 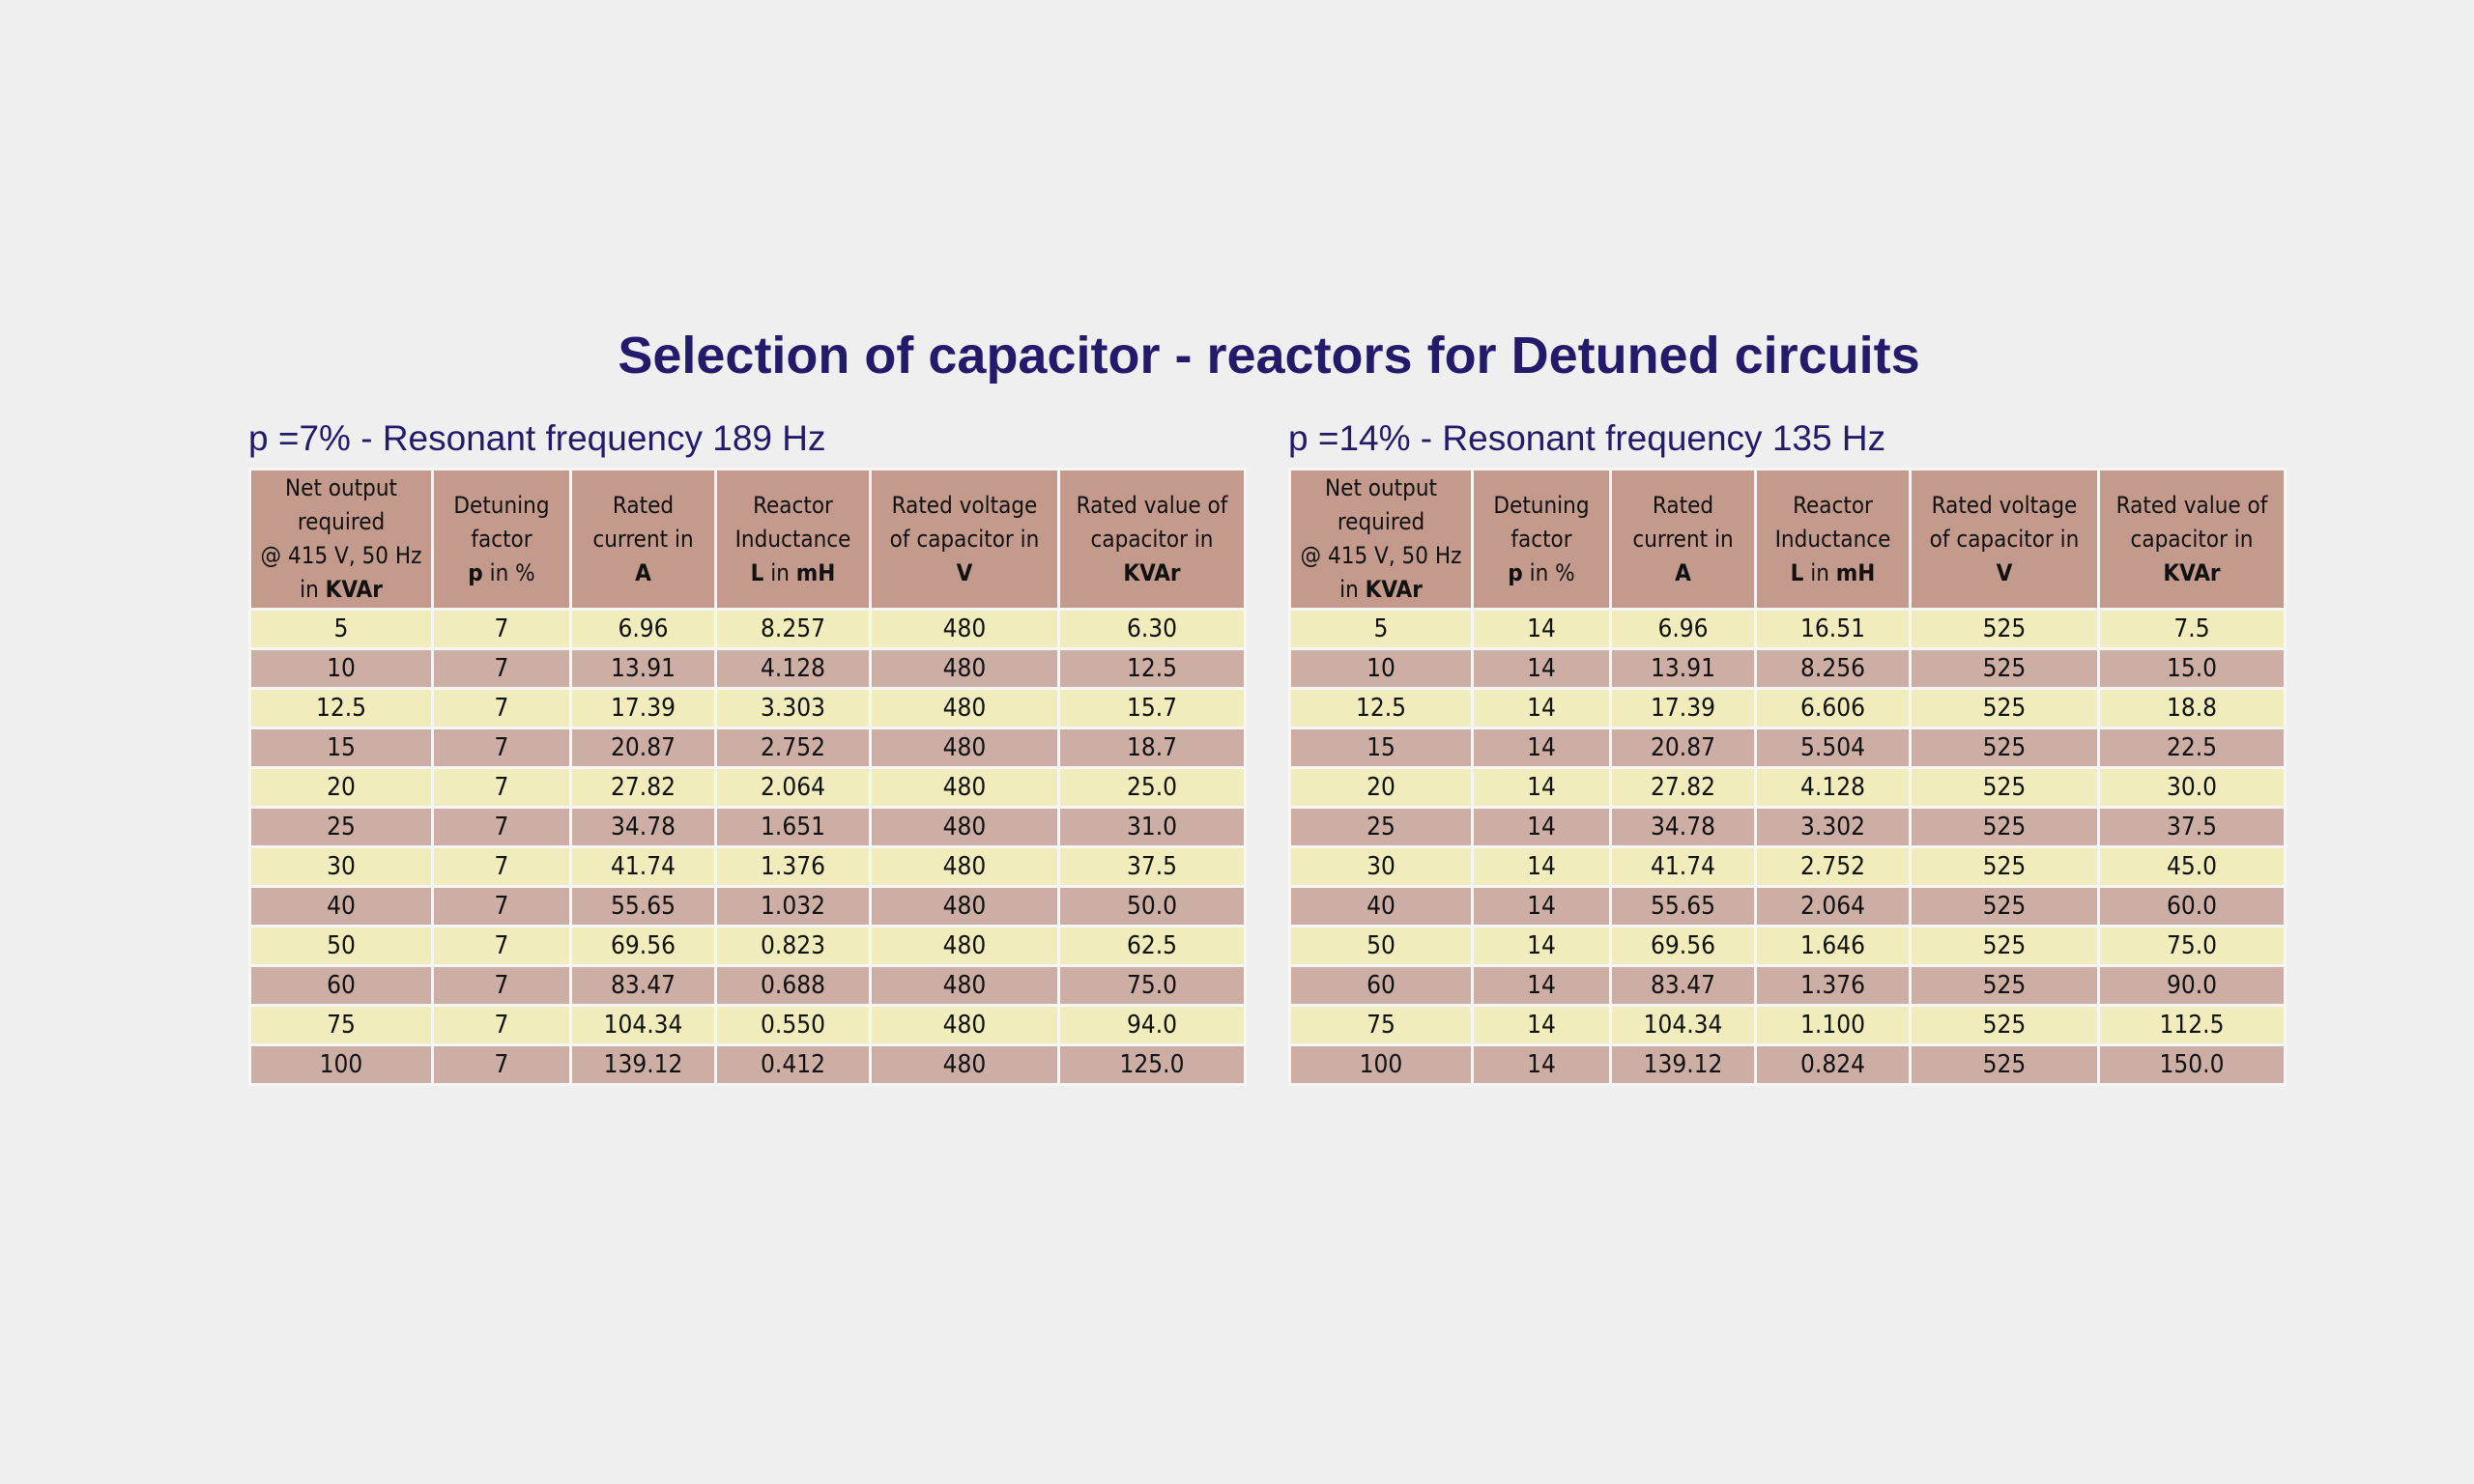 I want to click on header-unit: p, so click(x=476, y=572).